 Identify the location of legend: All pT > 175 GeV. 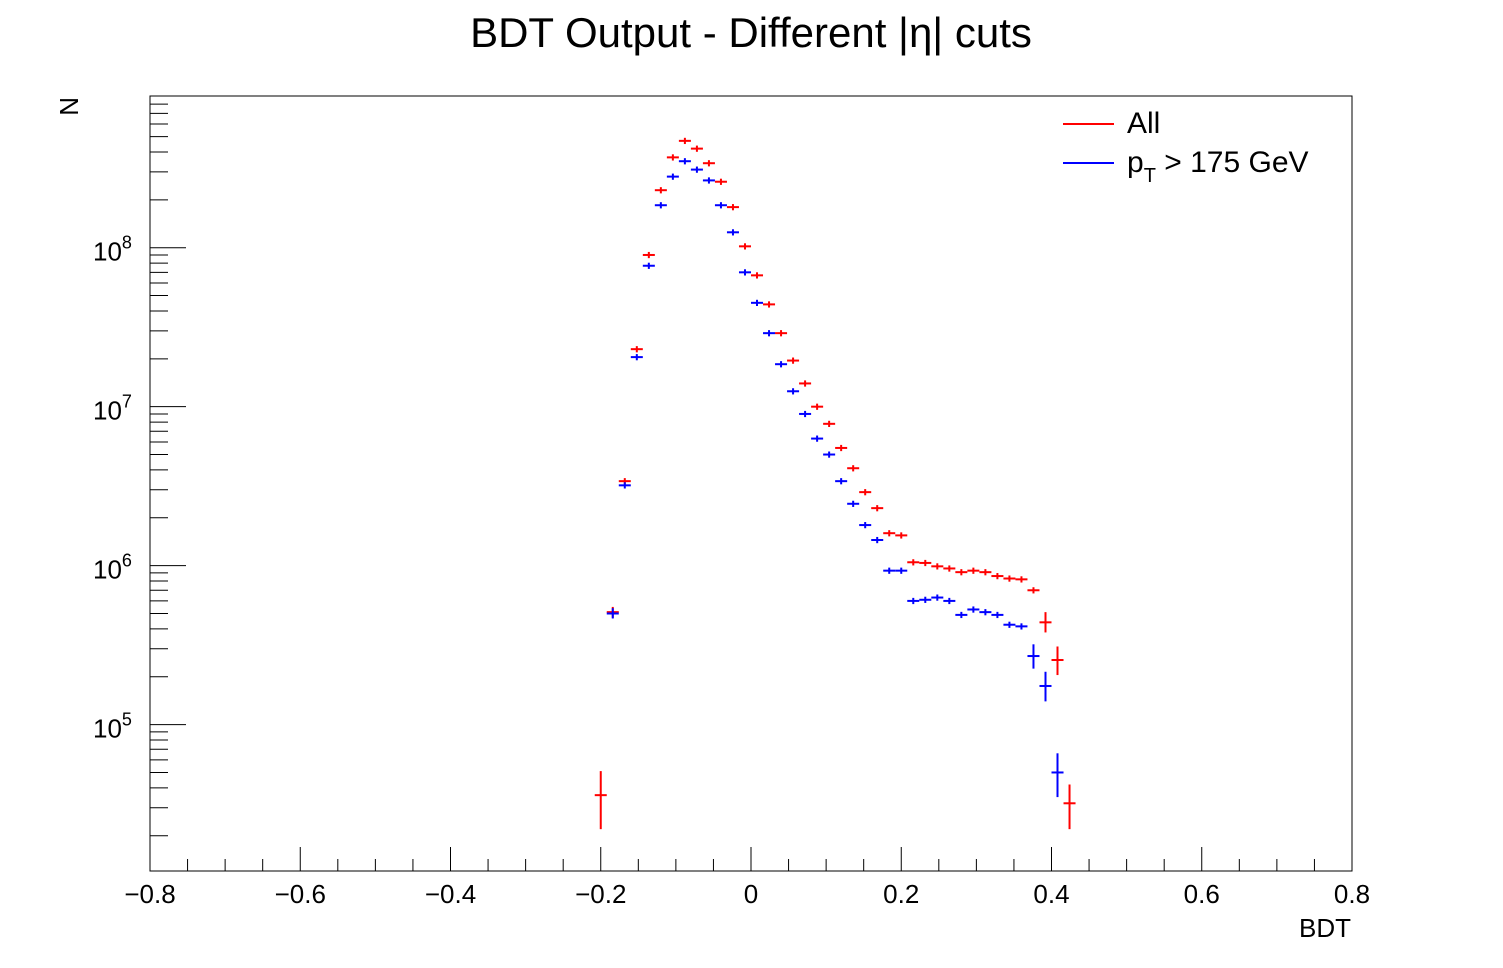
(1186, 147).